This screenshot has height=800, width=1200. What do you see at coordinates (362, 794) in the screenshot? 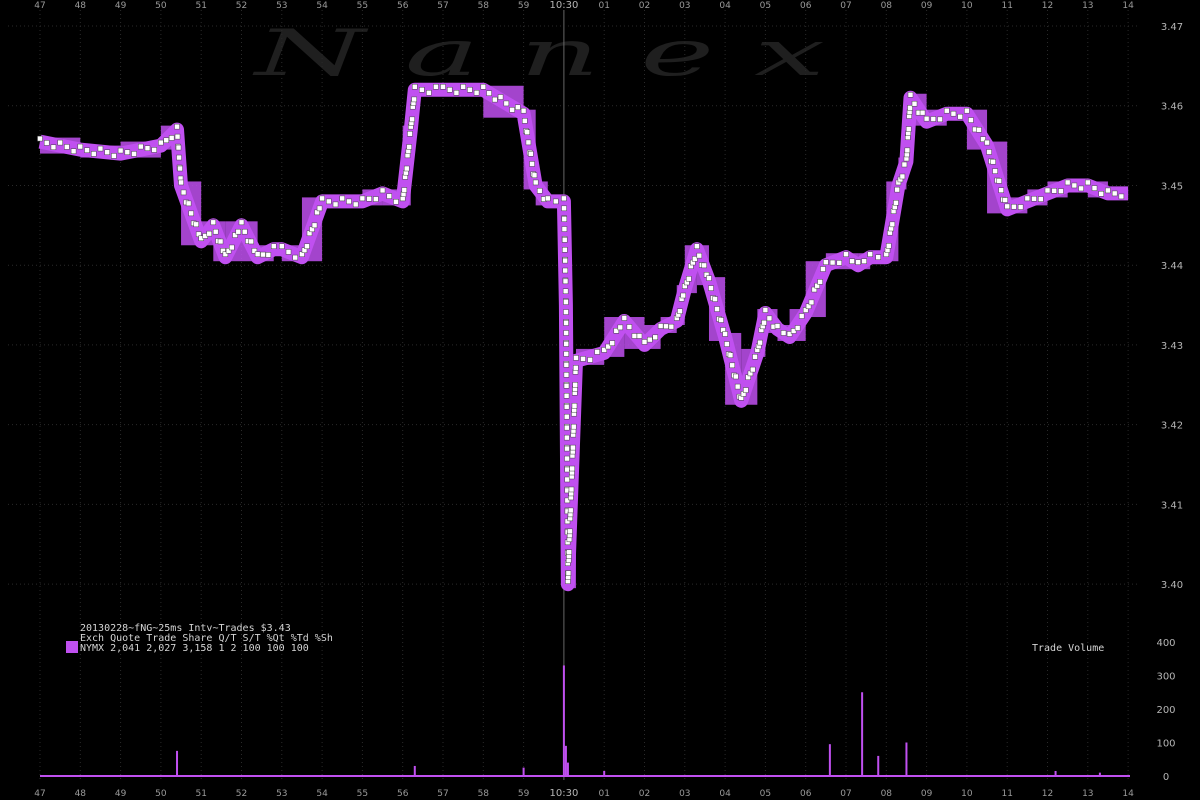
I see `x-tick-label-bottom: 55` at bounding box center [362, 794].